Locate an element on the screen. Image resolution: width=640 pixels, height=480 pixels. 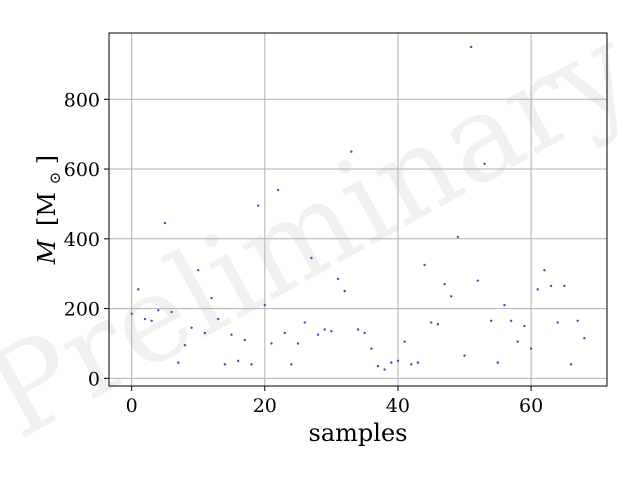
x-tick-label: 60 is located at coordinates (531, 406).